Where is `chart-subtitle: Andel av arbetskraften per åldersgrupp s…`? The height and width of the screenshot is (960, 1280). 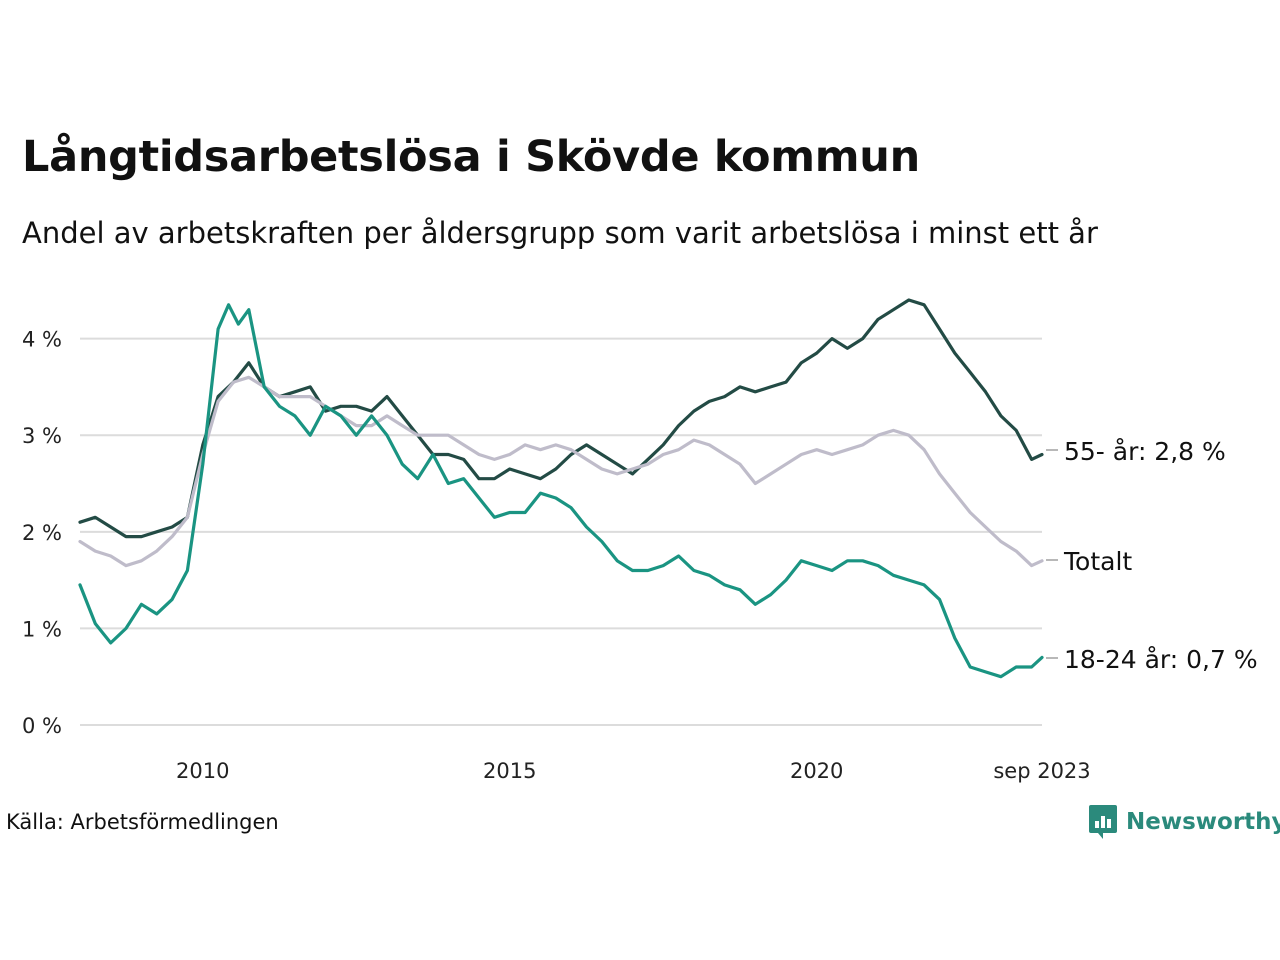 chart-subtitle: Andel av arbetskraften per åldersgrupp s… is located at coordinates (560, 233).